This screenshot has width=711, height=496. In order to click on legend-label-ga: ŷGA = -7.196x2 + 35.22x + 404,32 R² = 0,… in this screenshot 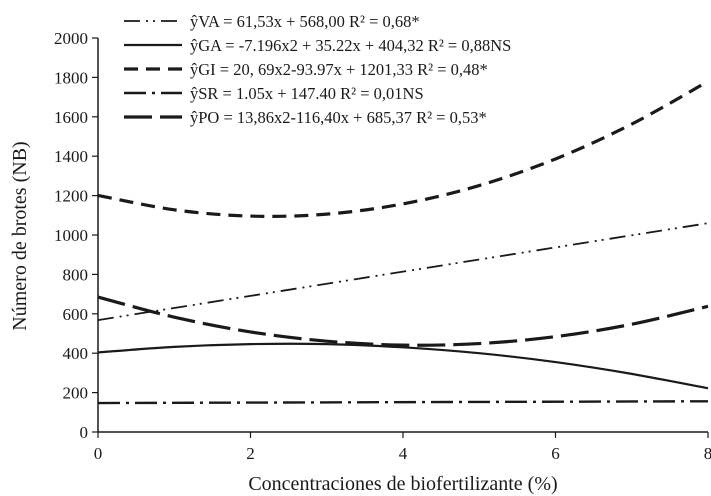, I will do `click(350, 45)`.